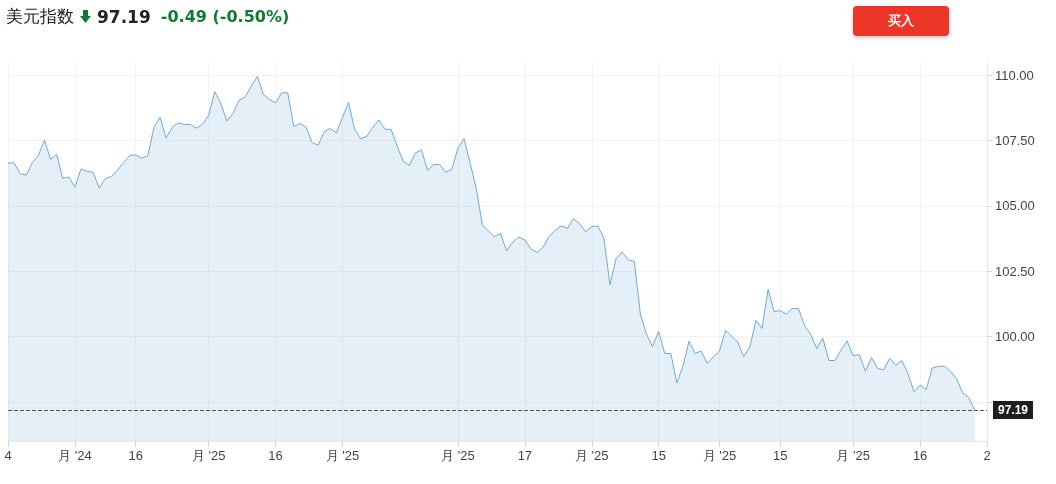 This screenshot has width=1056, height=484. What do you see at coordinates (124, 16) in the screenshot?
I see `text: 97.19` at bounding box center [124, 16].